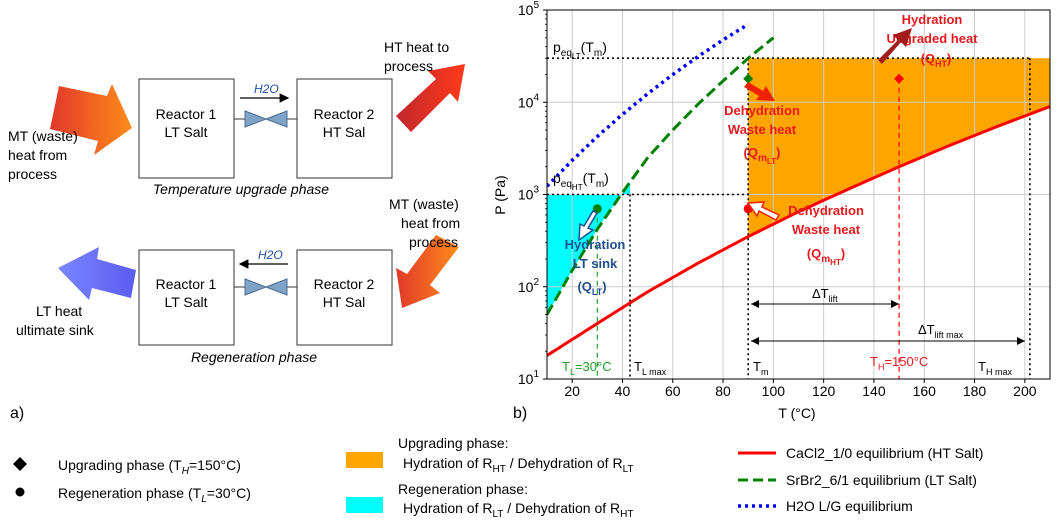 This screenshot has height=521, width=1063. What do you see at coordinates (453, 443) in the screenshot?
I see `legend-fill-upgrade-line1: Upgrading phase:` at bounding box center [453, 443].